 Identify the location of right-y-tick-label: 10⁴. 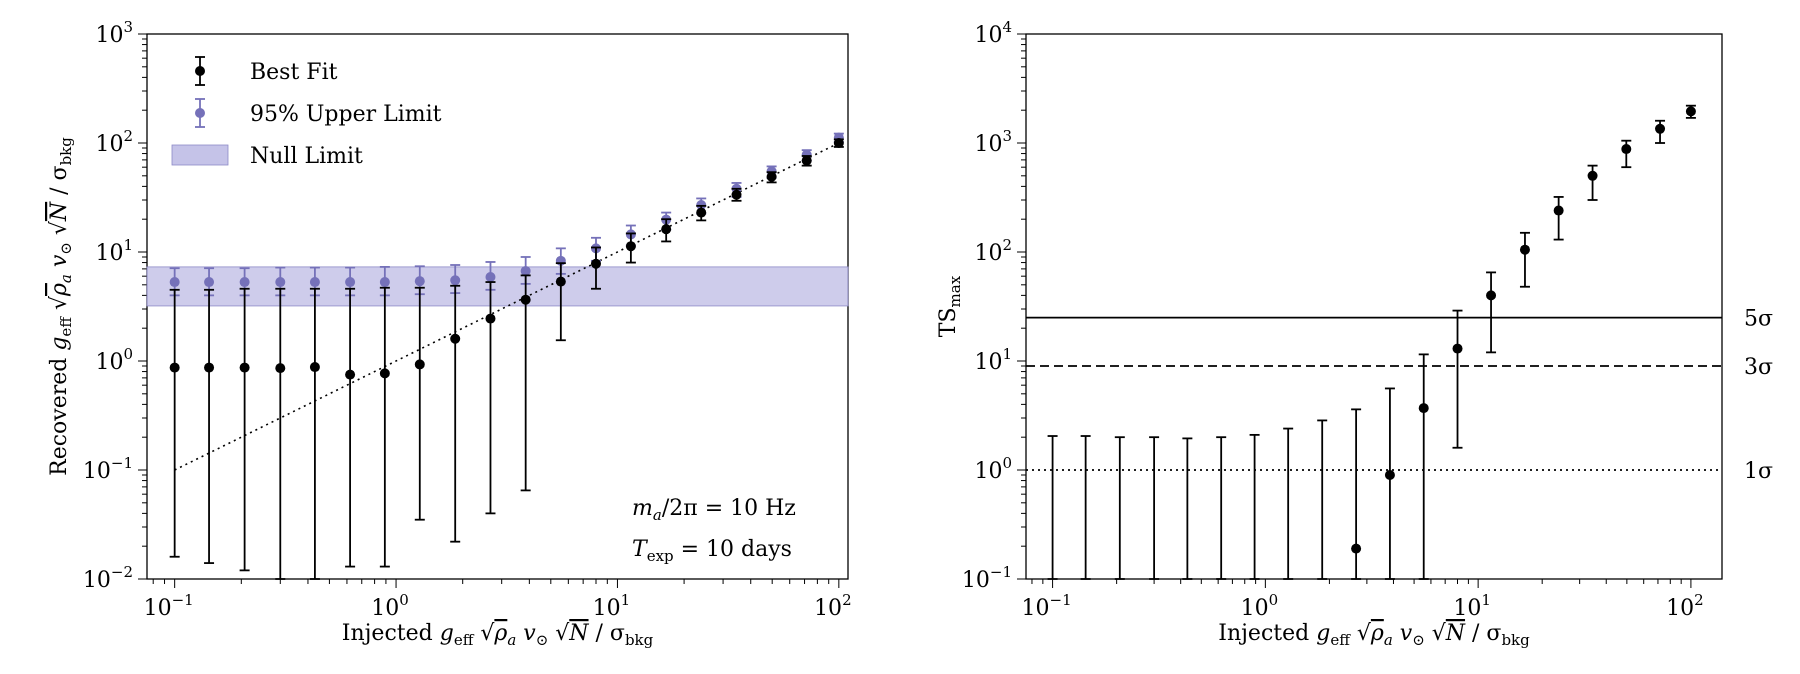
(993, 33).